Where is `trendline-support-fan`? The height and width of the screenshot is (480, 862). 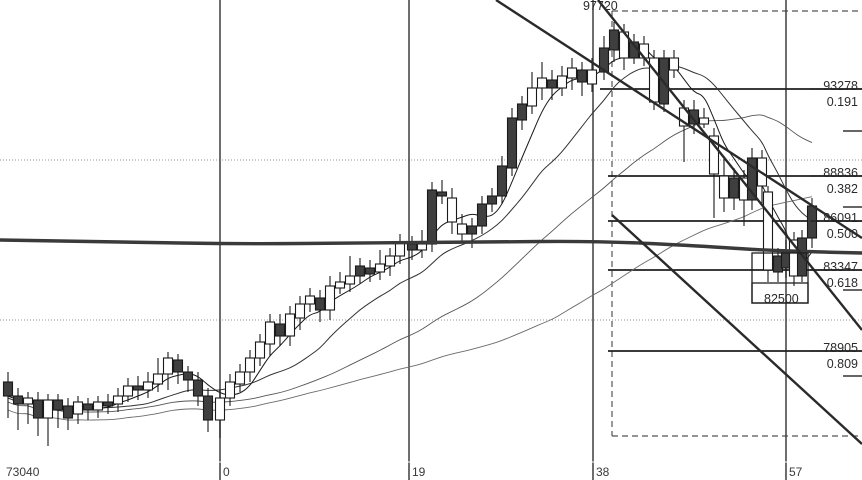
trendline-support-fan is located at coordinates (736, 329).